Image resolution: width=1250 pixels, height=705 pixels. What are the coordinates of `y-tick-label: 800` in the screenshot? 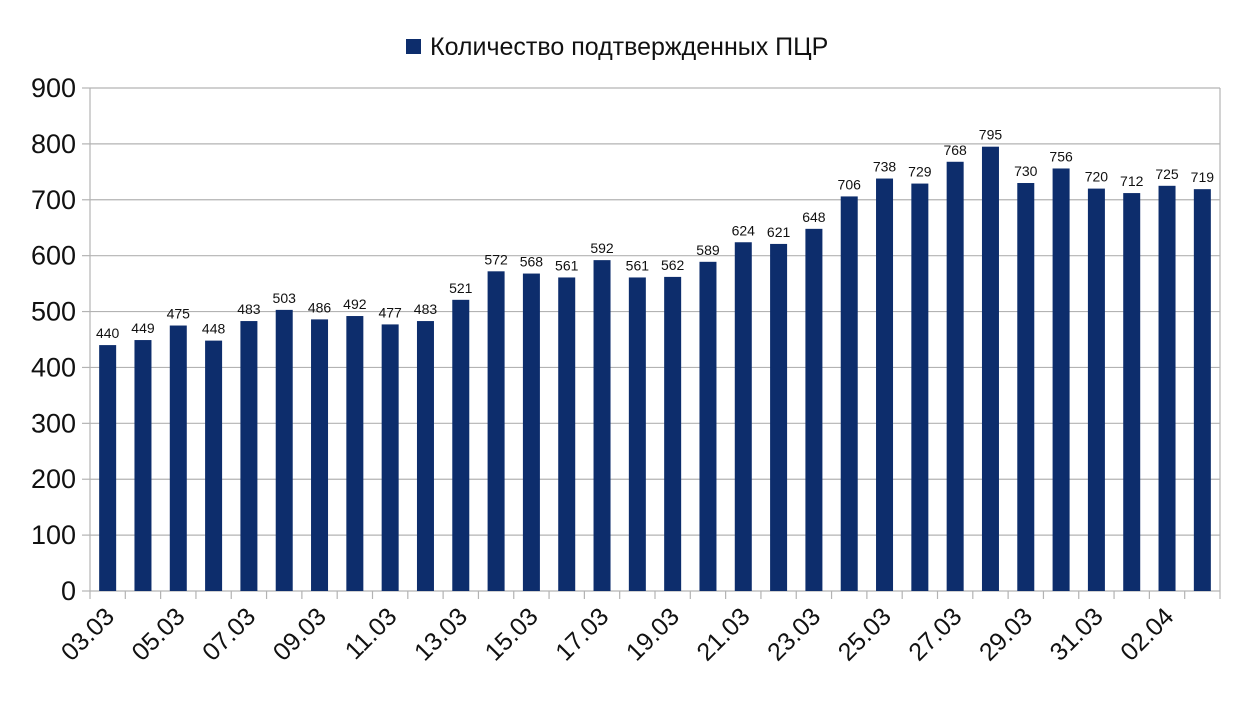 It's located at (53, 144).